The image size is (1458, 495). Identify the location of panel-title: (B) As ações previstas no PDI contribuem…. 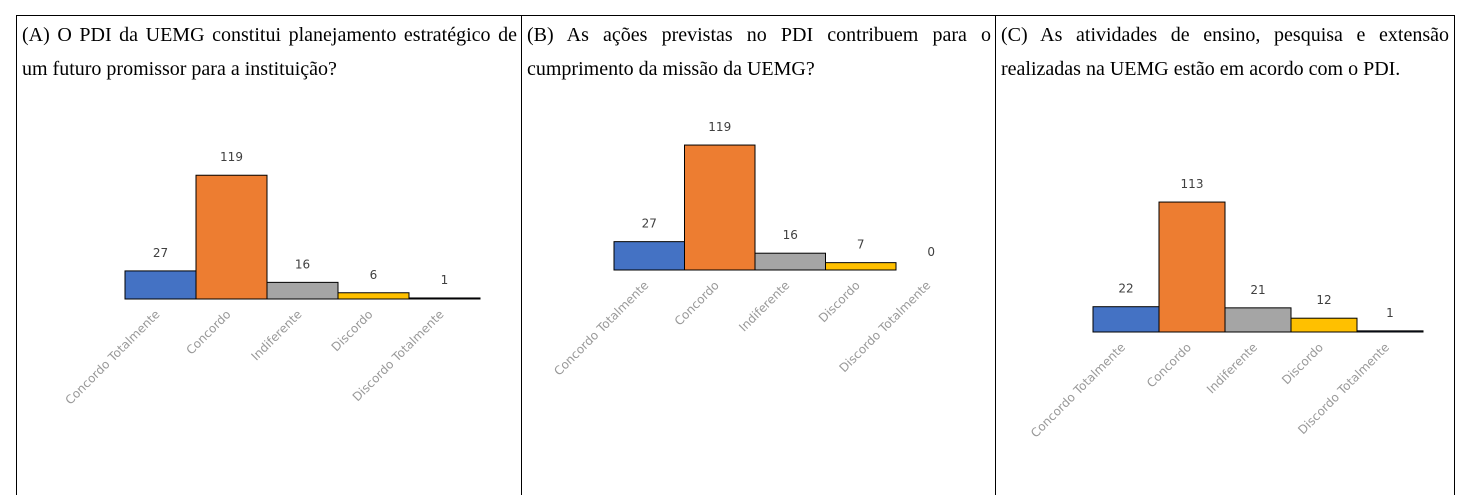
(759, 52).